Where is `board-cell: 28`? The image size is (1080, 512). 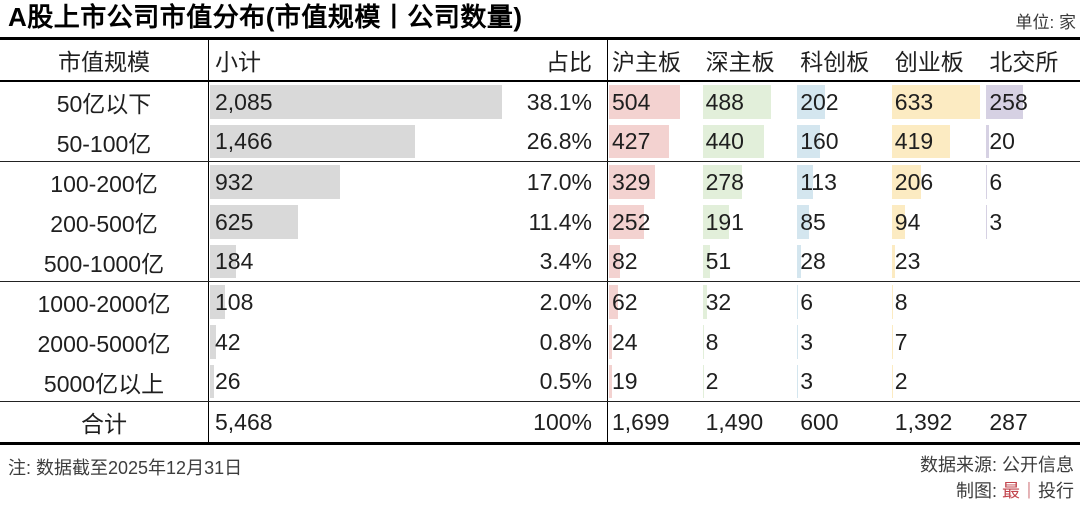
board-cell: 28 is located at coordinates (843, 261).